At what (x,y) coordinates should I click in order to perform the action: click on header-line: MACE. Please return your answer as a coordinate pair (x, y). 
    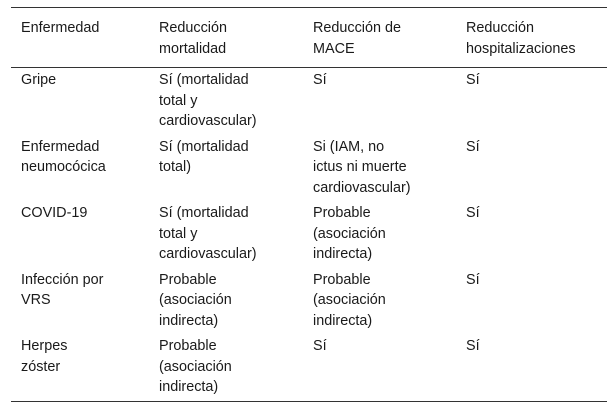
    Looking at the image, I should click on (334, 48).